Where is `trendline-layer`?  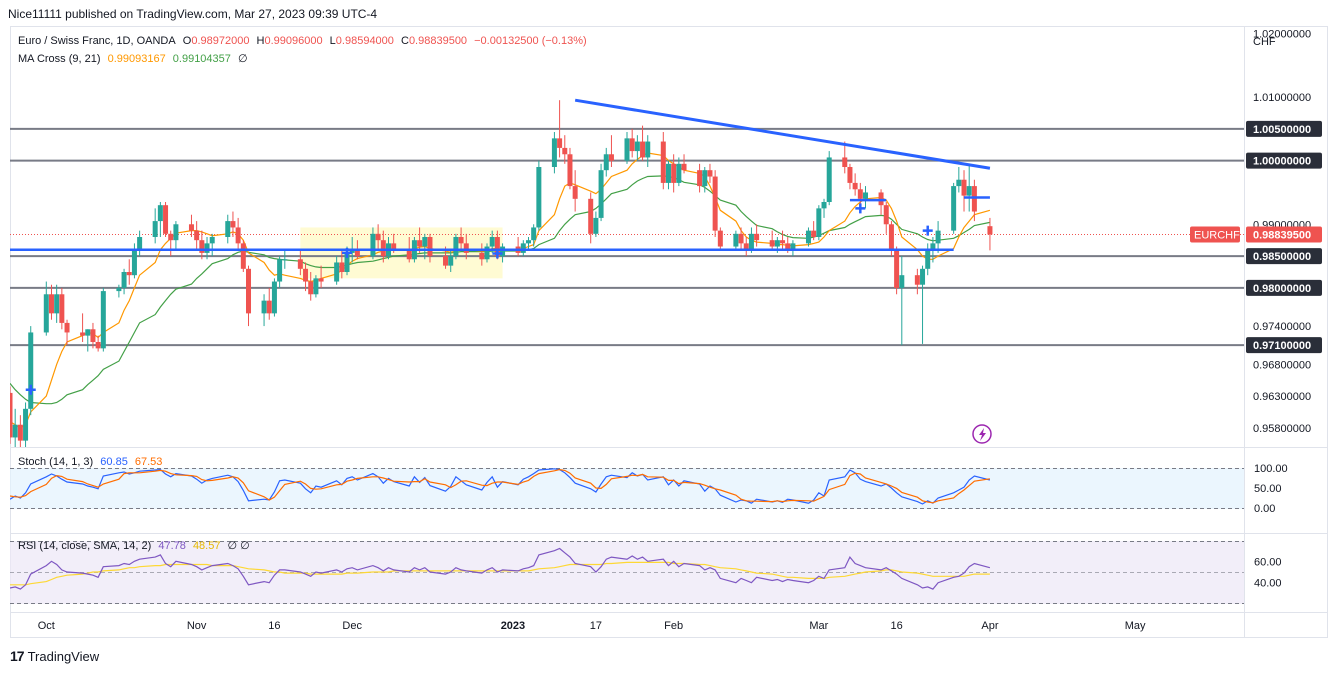
trendline-layer is located at coordinates (782, 134).